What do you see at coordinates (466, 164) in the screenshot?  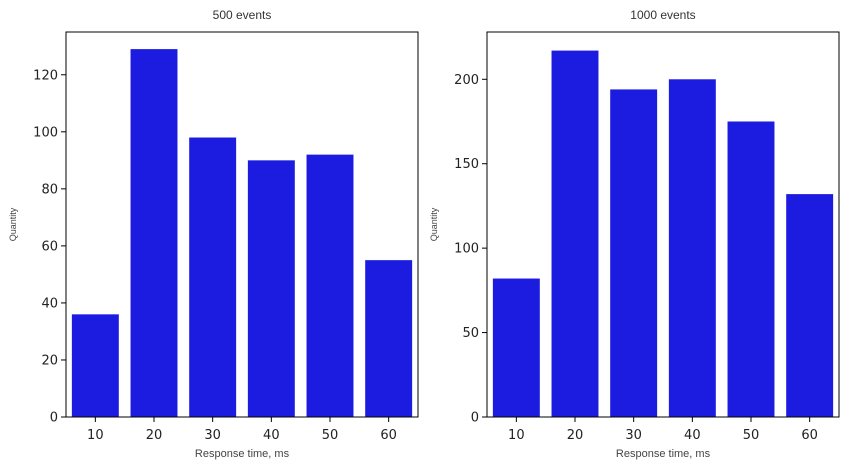 I see `y-tick-label: 150` at bounding box center [466, 164].